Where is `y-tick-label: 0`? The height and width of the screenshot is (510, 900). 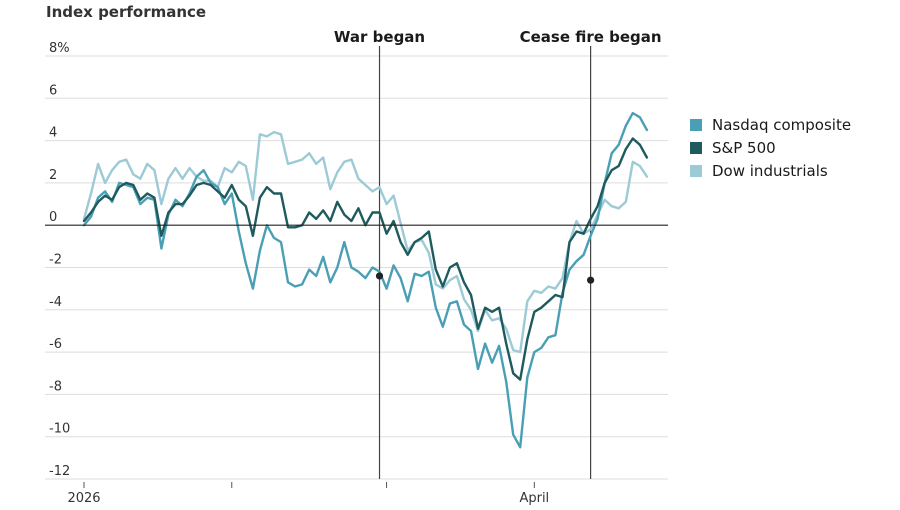
y-tick-label: 0 is located at coordinates (53, 217).